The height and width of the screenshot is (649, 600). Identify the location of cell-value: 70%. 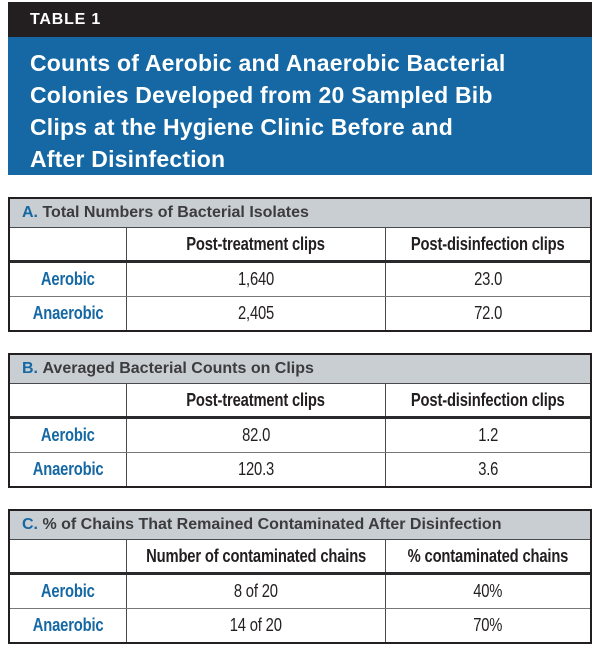
(488, 625).